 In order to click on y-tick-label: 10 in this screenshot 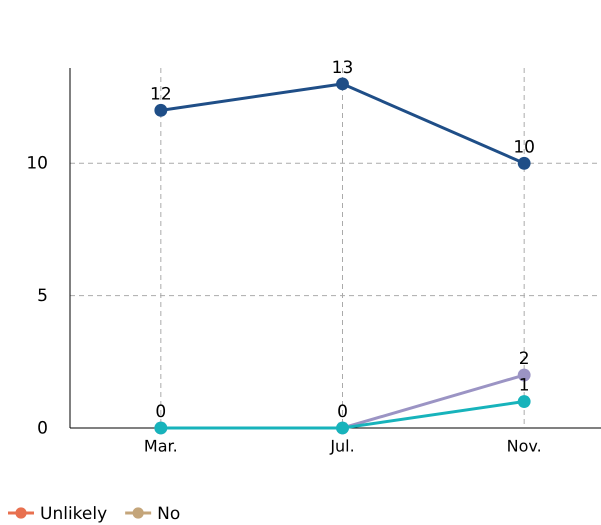, I will do `click(37, 164)`.